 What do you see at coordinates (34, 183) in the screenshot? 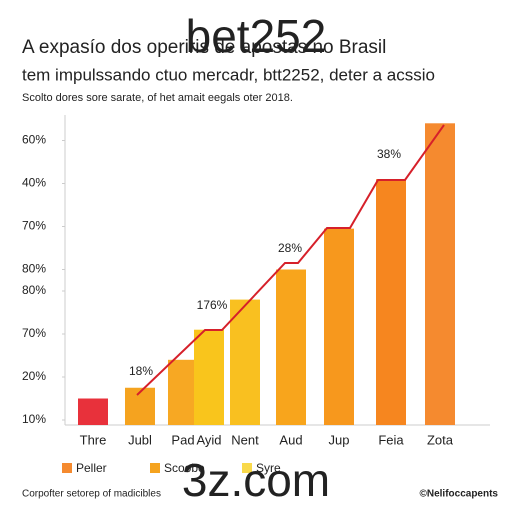
I see `y-tick-label: 40%` at bounding box center [34, 183].